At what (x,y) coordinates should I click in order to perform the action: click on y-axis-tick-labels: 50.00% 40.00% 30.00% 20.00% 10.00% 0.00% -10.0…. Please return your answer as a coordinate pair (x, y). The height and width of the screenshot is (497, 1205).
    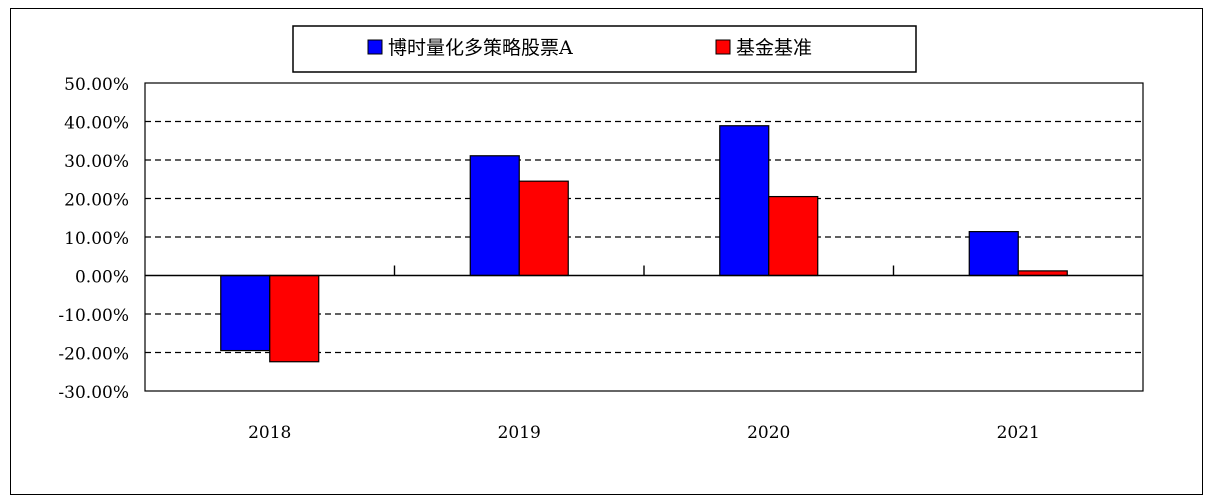
    Looking at the image, I should click on (93, 239).